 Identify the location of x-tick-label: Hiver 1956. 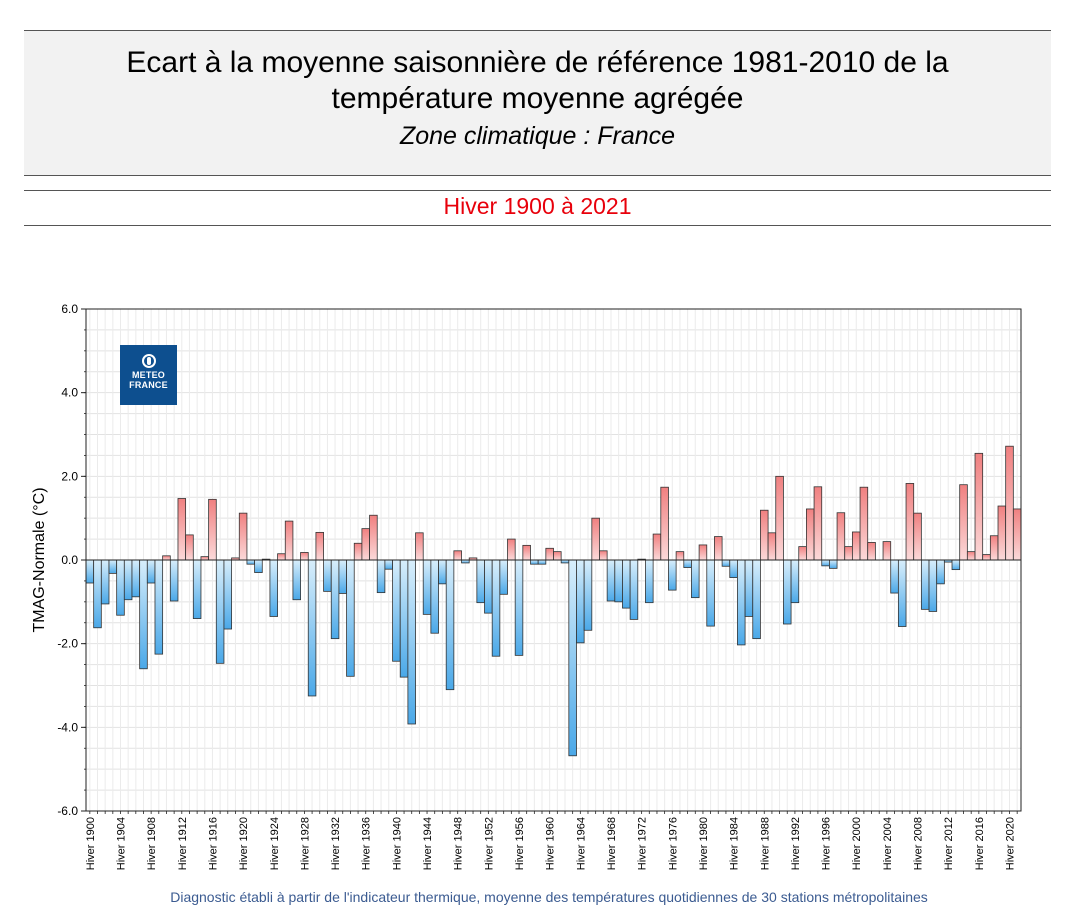
(520, 843).